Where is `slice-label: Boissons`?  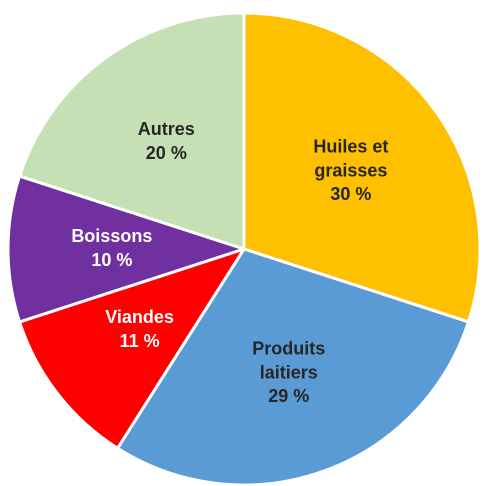
slice-label: Boissons is located at coordinates (111, 236).